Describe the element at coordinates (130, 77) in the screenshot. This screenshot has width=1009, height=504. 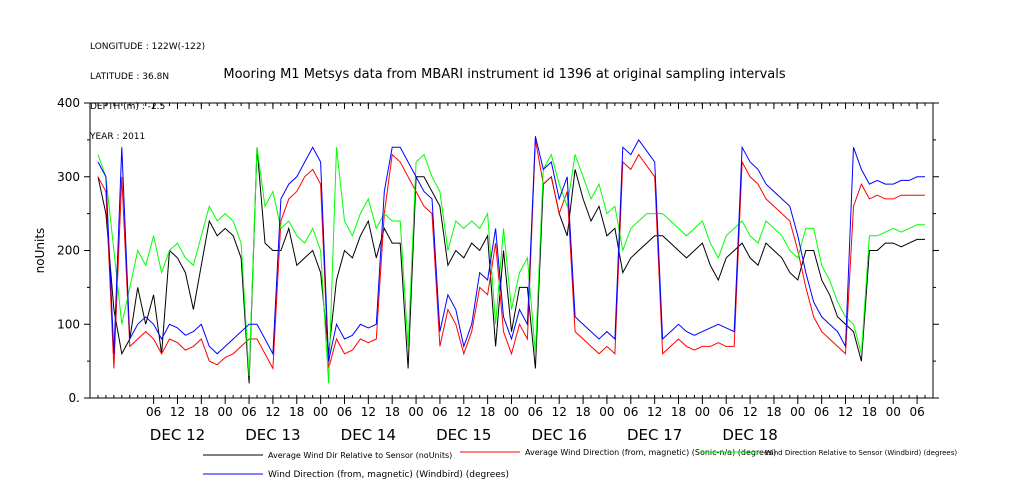
I see `meta-latitude: LATITUDE : 36.8N` at that location.